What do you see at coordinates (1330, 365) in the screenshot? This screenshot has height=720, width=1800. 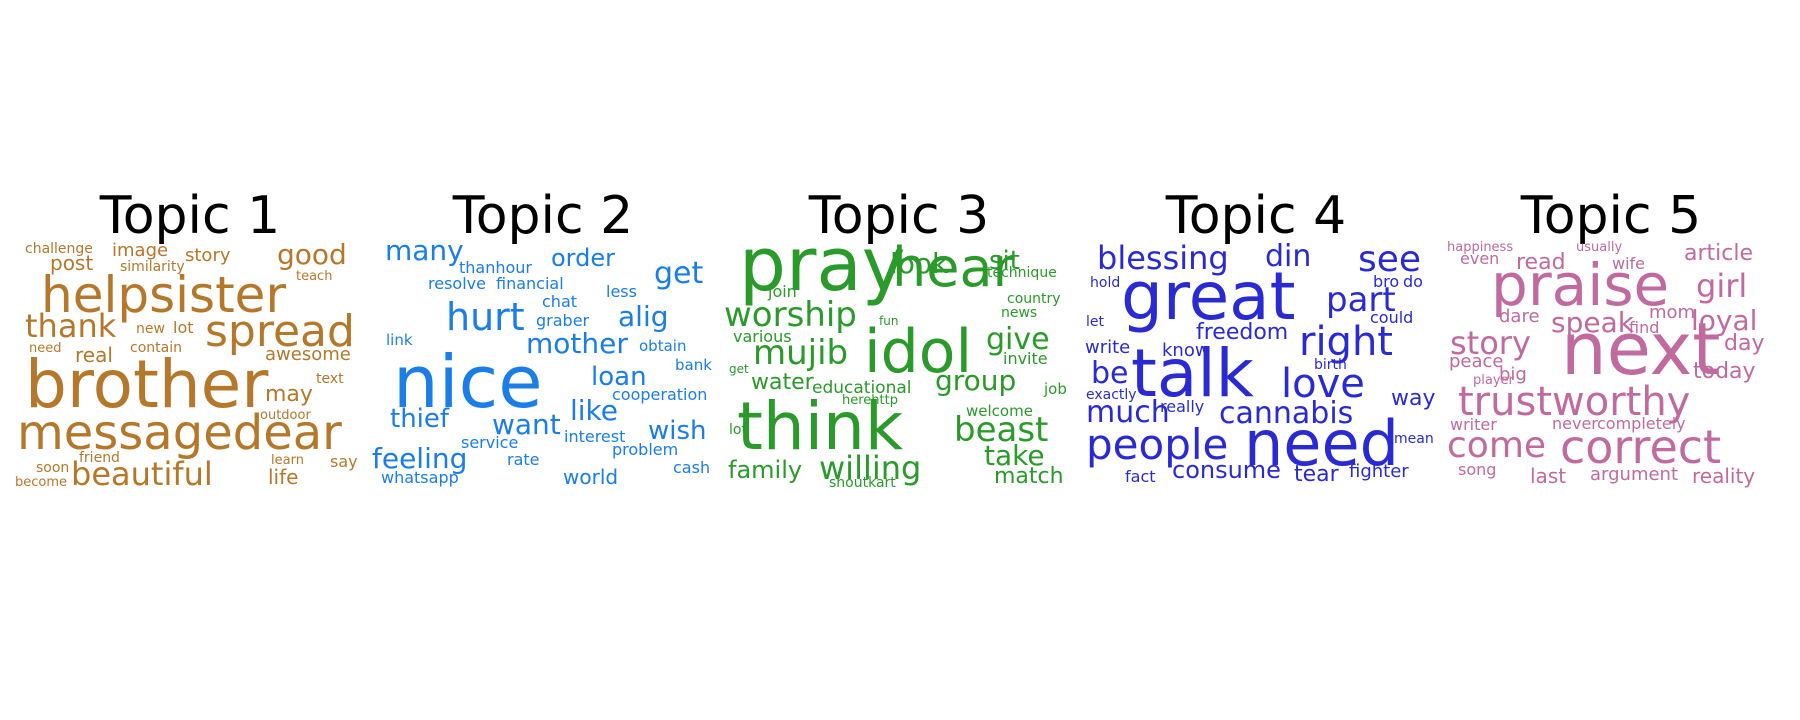 I see `topic-4-word: birth` at bounding box center [1330, 365].